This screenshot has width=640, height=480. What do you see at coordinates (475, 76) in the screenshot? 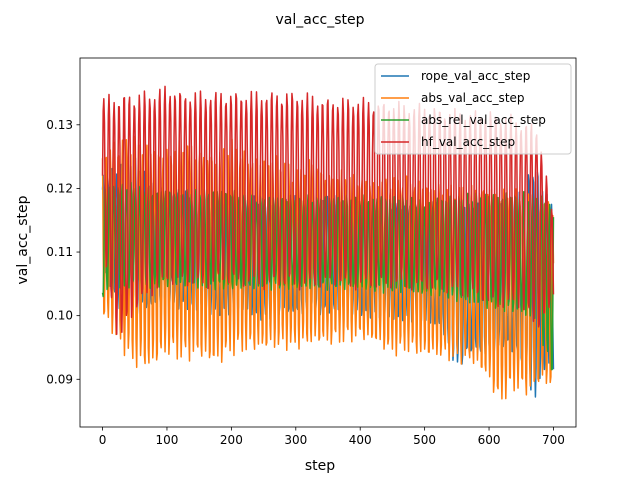
I see `legend-label: rope_val_acc_step` at bounding box center [475, 76].